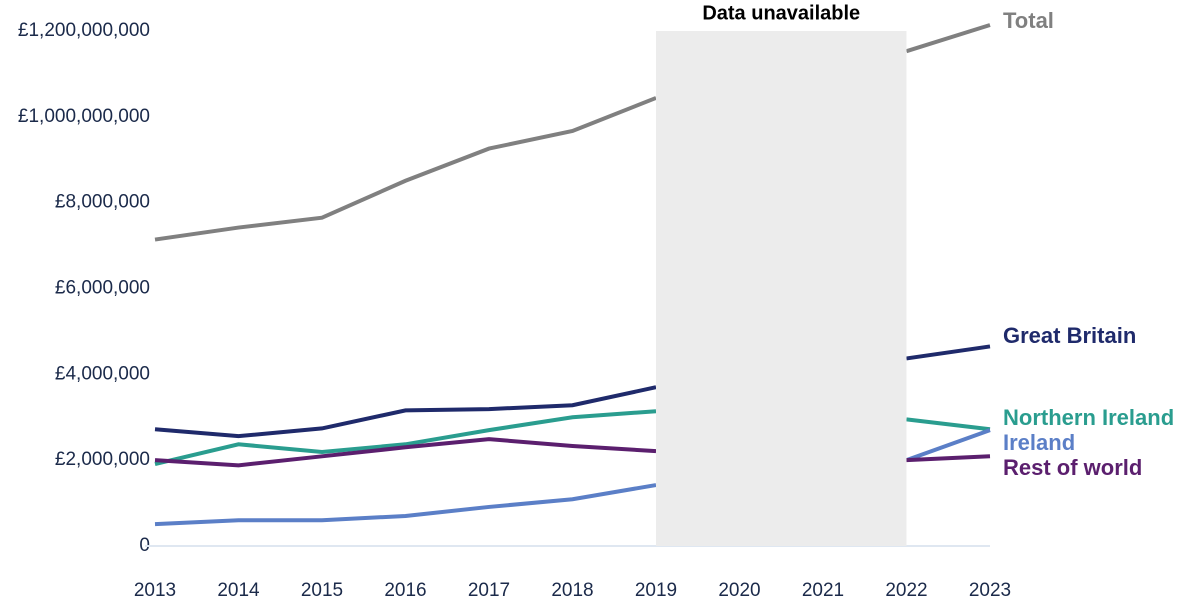 The image size is (1200, 606). Describe the element at coordinates (102, 459) in the screenshot. I see `y-tick-label: £2,000,000` at that location.